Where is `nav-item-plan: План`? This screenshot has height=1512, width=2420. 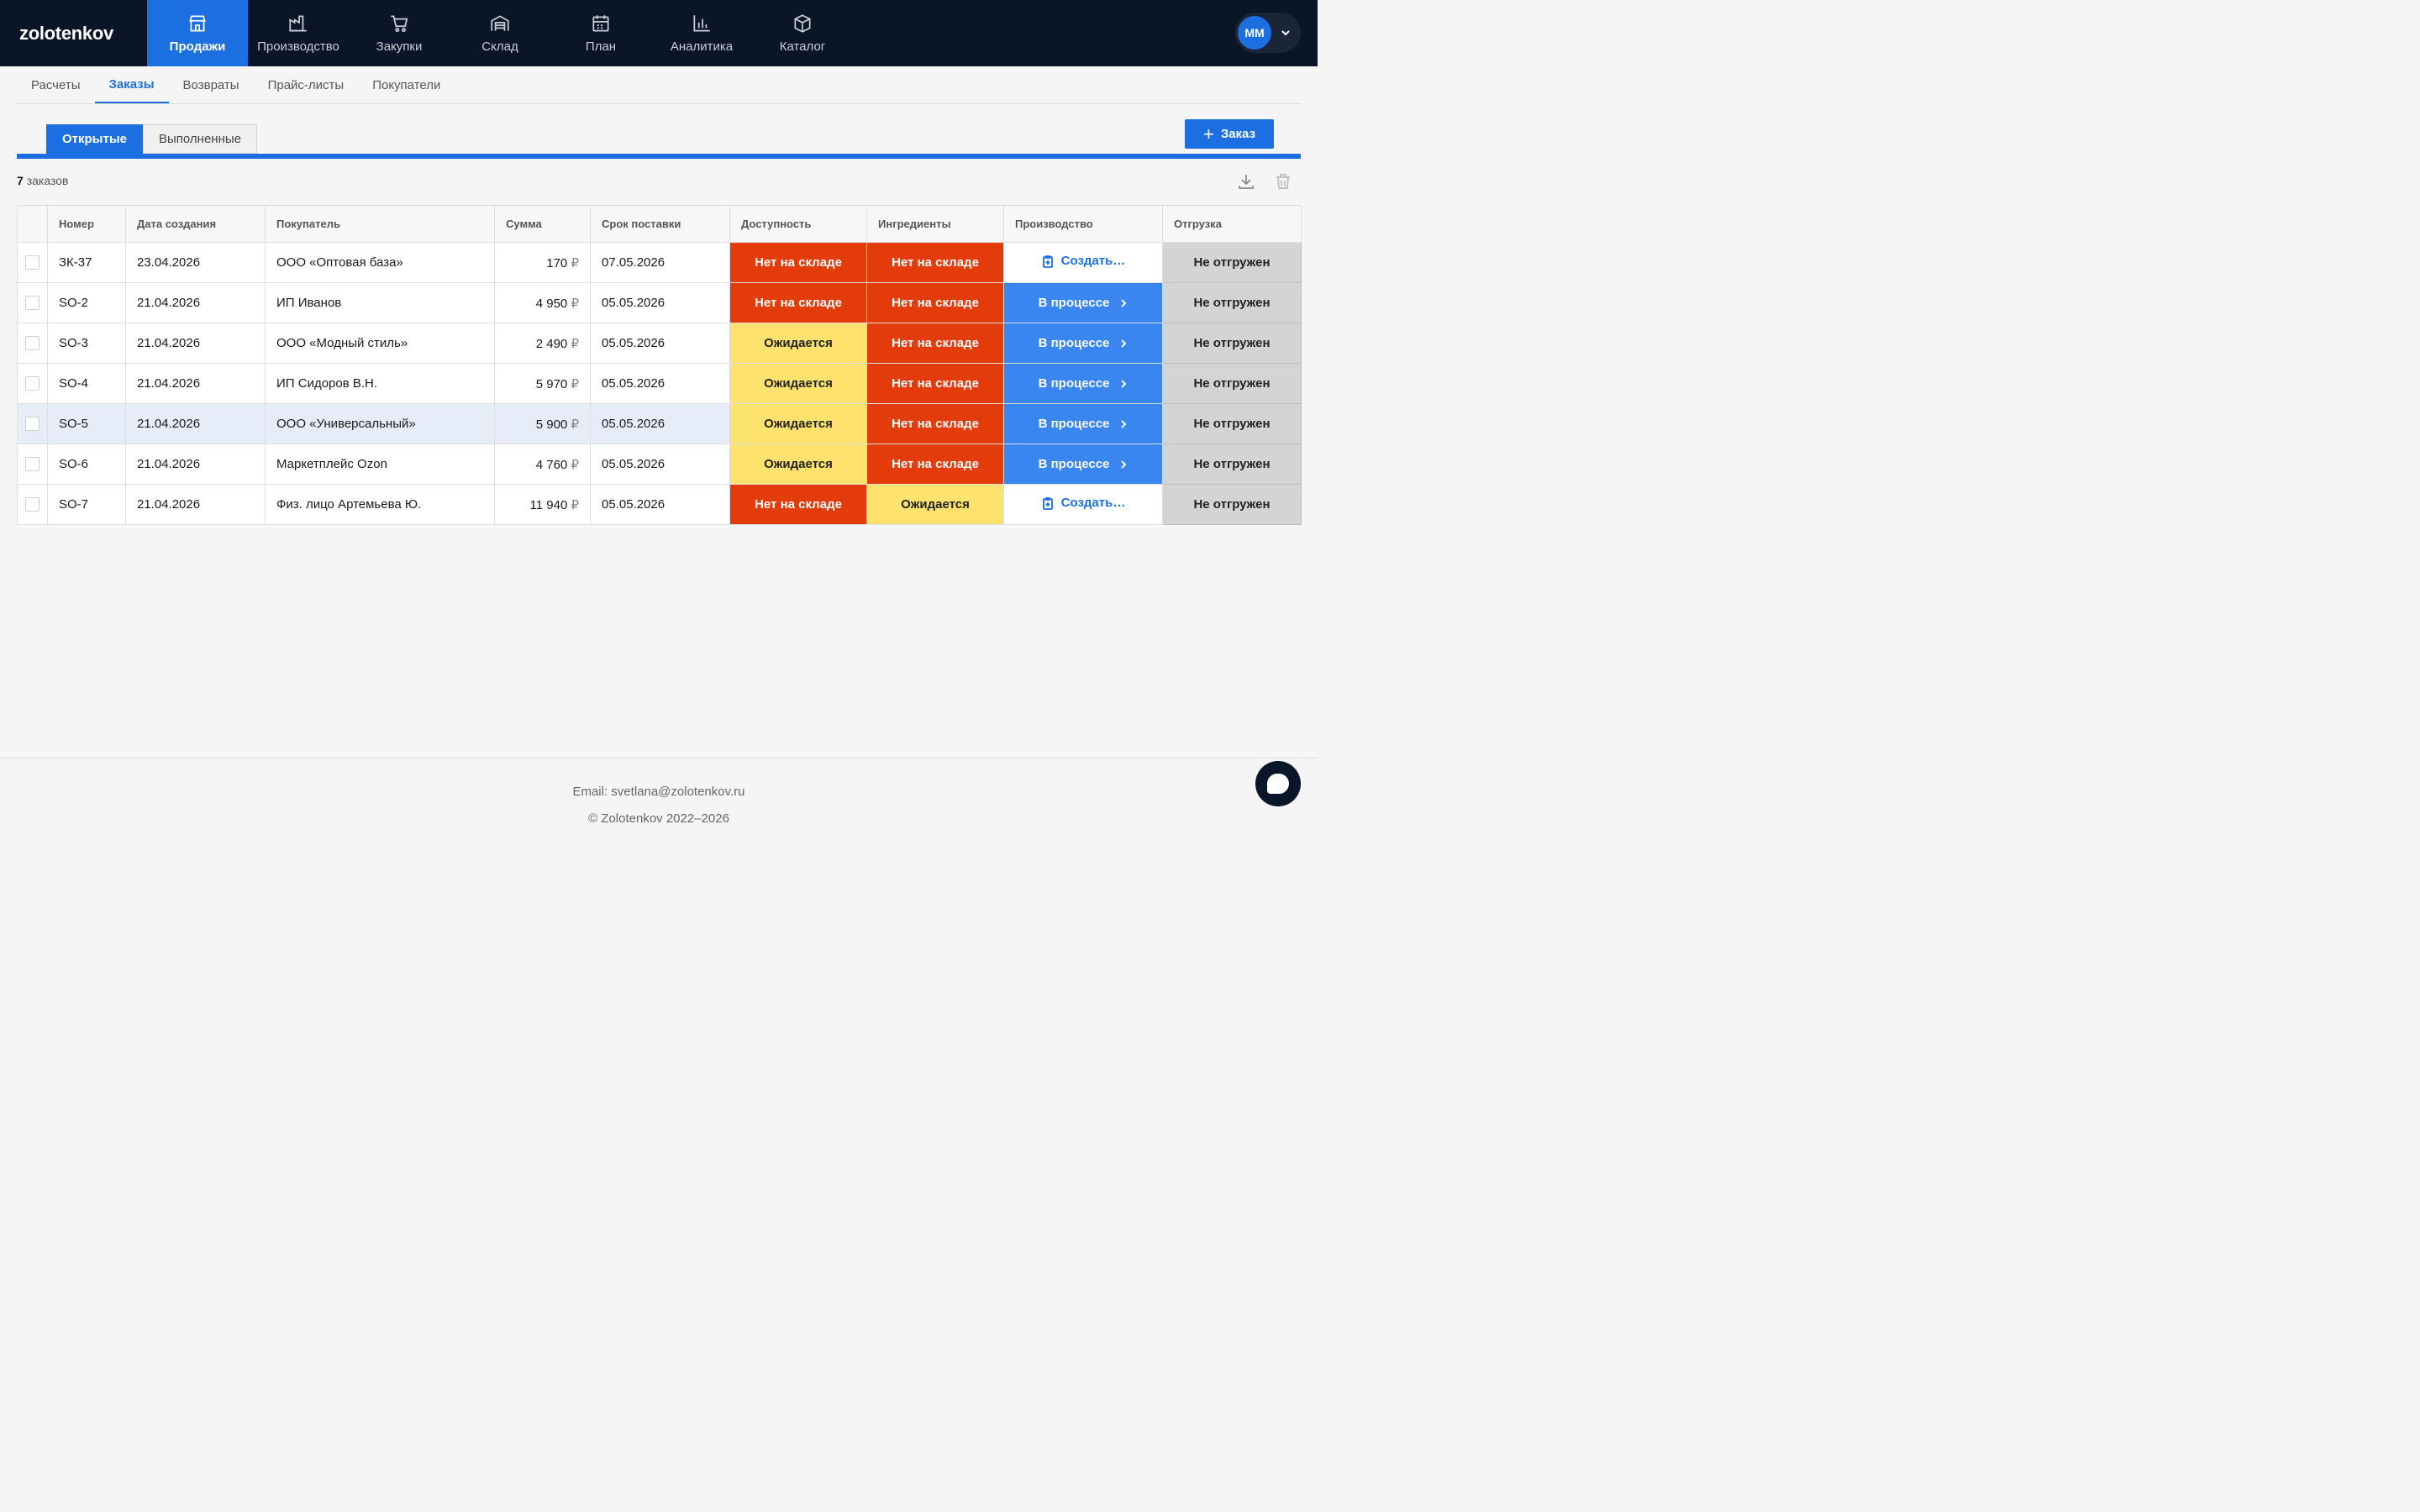 nav-item-plan: План is located at coordinates (600, 33).